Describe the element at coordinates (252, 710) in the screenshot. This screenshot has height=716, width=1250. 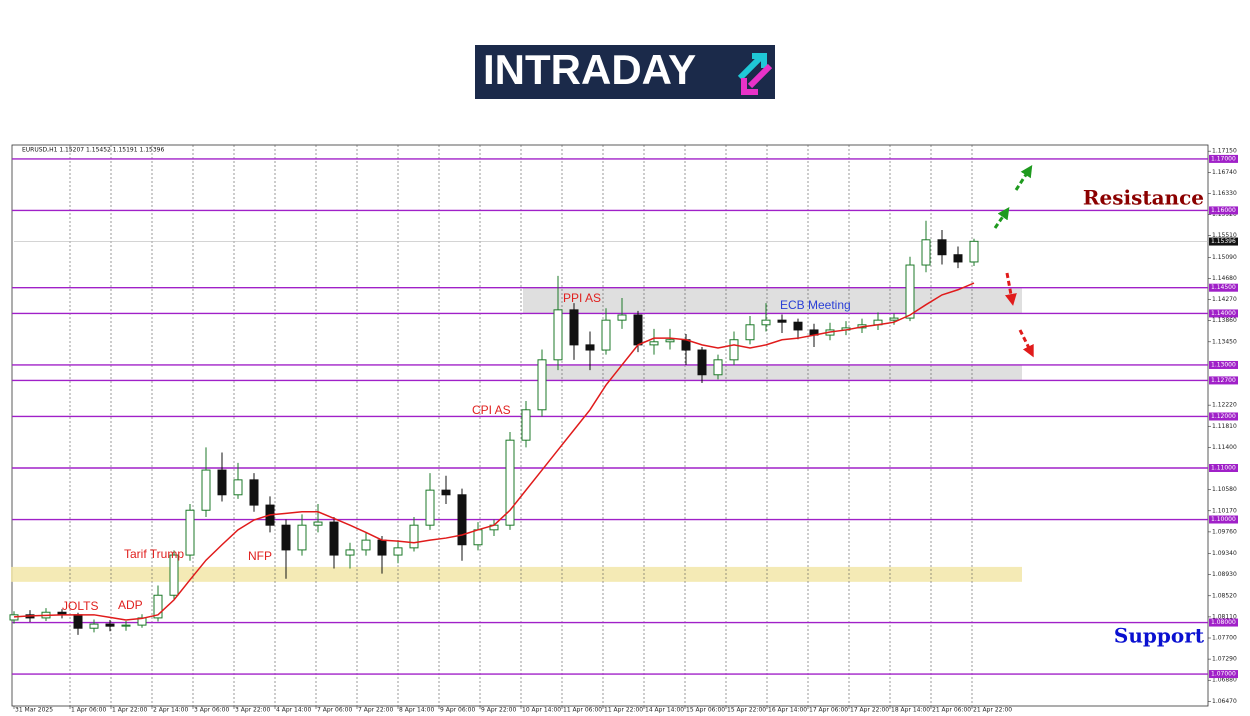
I see `x-tick-label: 3 Apr 22:00` at that location.